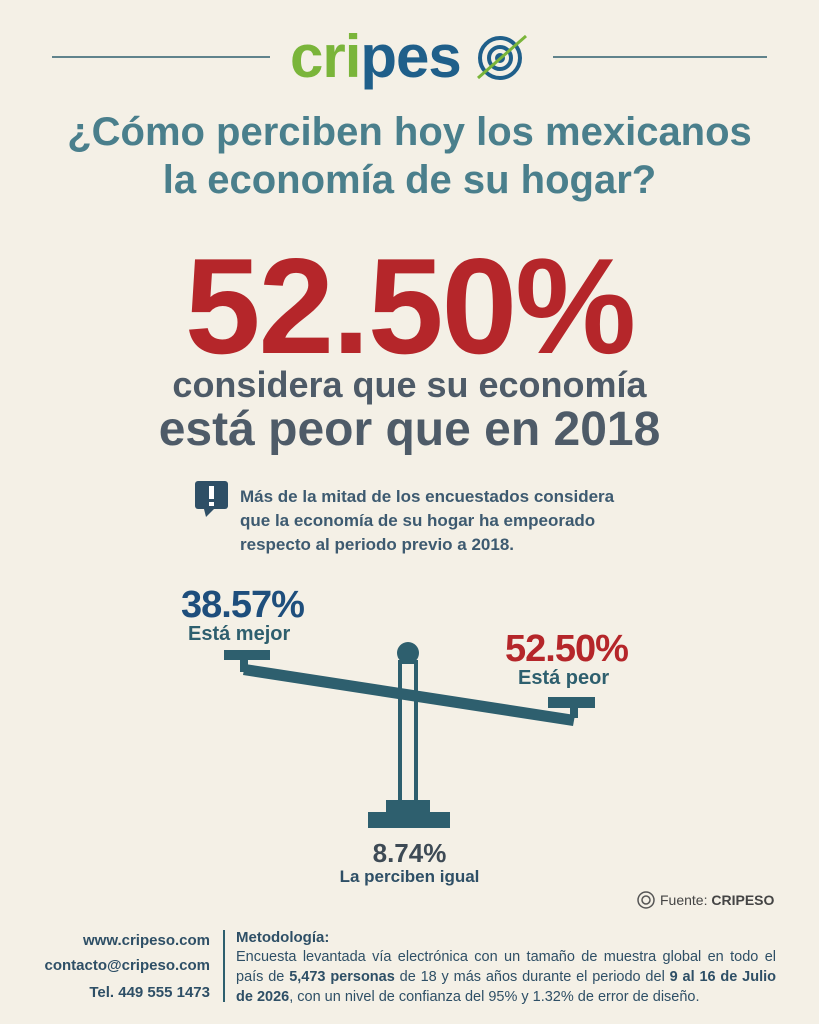 This screenshot has width=819, height=1024. What do you see at coordinates (532, 977) in the screenshot?
I see `text: de 18 y más años durante el periodo del` at bounding box center [532, 977].